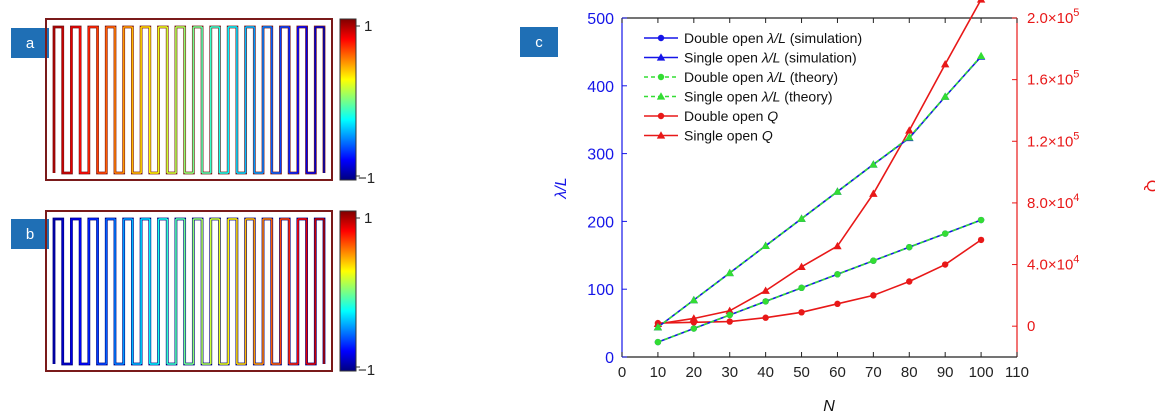 The width and height of the screenshot is (1155, 419). I want to click on left-tick-label: 300, so click(600, 155).